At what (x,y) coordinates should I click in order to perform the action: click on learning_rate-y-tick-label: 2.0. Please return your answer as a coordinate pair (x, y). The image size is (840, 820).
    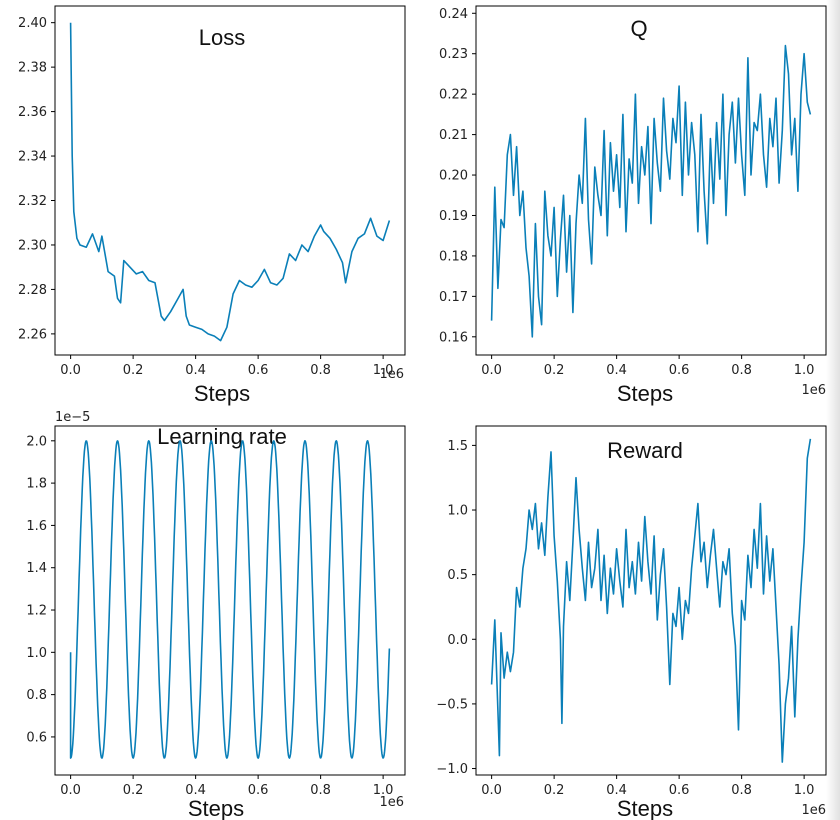
    Looking at the image, I should click on (36, 441).